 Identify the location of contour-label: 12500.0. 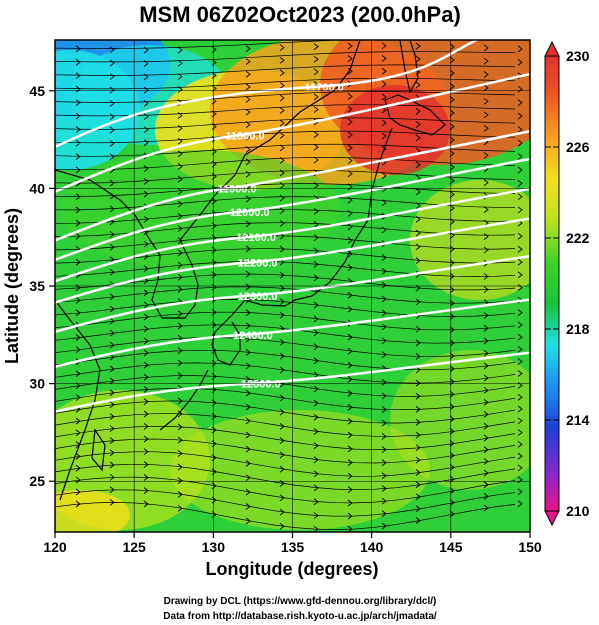
(261, 385).